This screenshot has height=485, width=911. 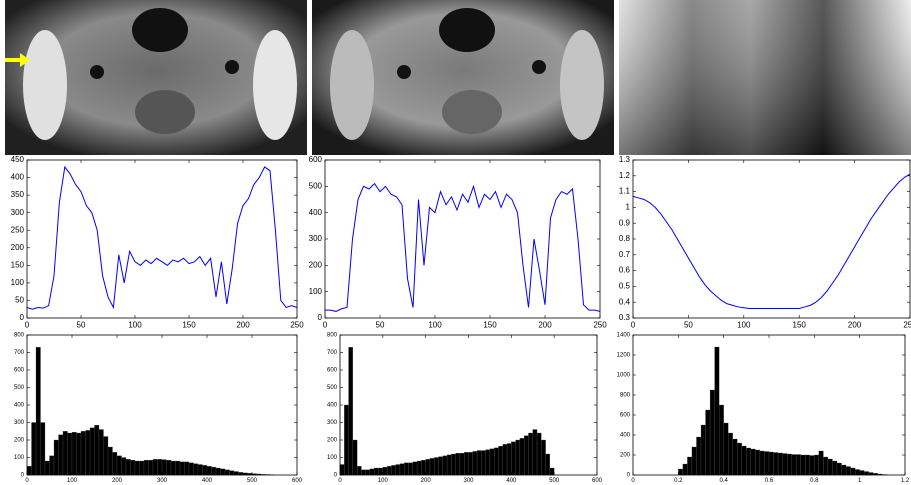 What do you see at coordinates (765, 77) in the screenshot?
I see `bias-field-image` at bounding box center [765, 77].